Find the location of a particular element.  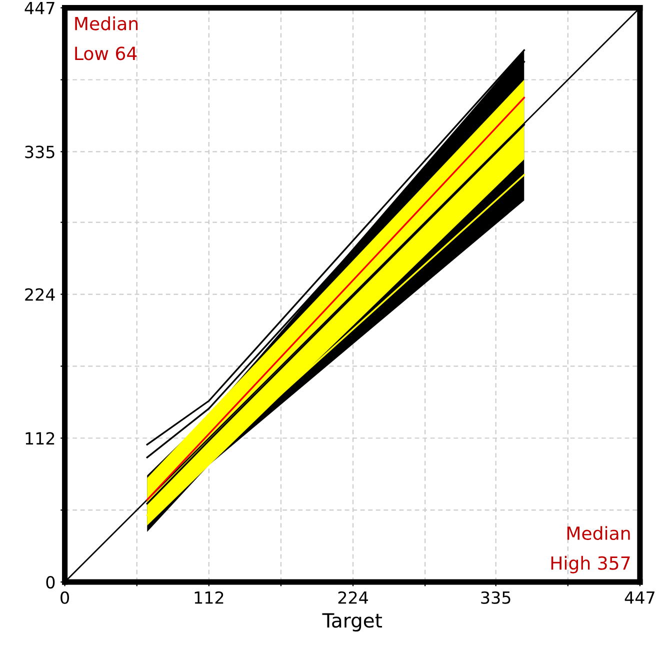

y-tick-label: 0 is located at coordinates (50, 582).